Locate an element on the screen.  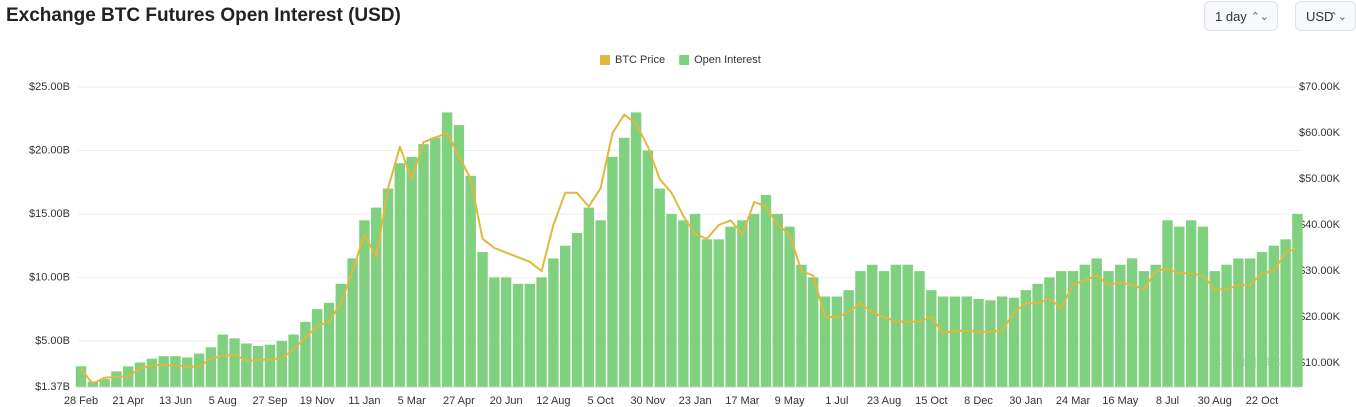
x-tick-label: 9 May is located at coordinates (790, 401).